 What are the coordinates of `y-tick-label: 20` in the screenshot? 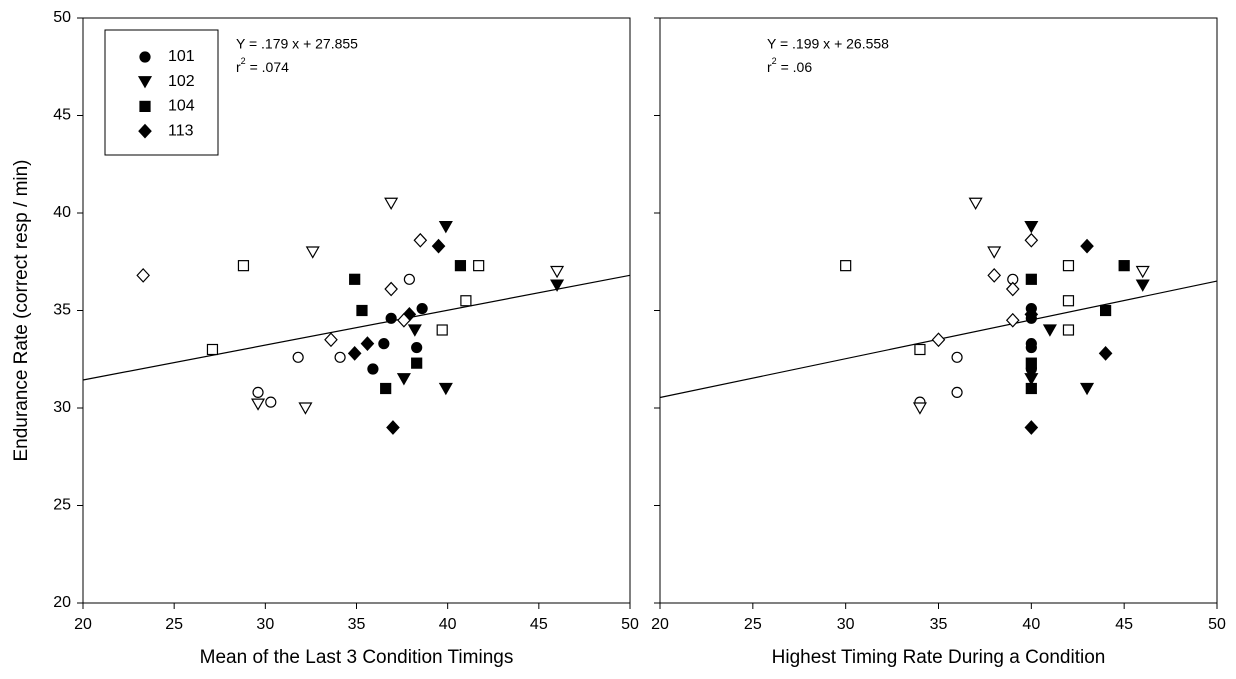 It's located at (62, 602).